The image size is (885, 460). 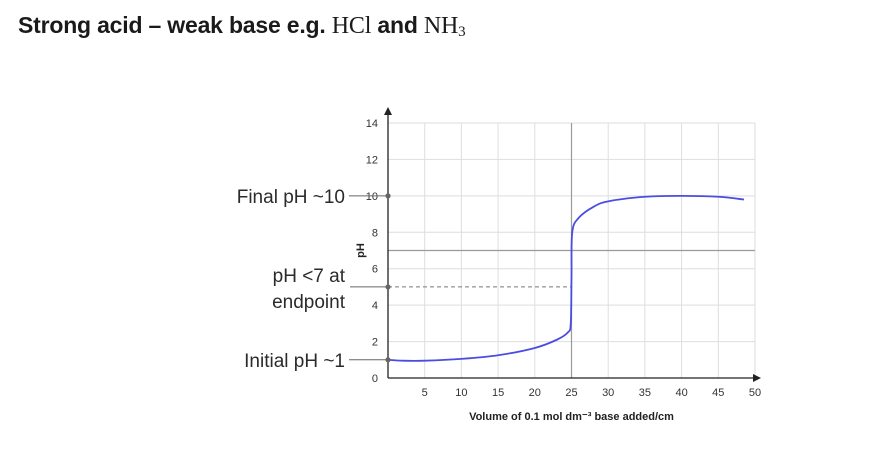 I want to click on annotation-label: Initial pH ~1, so click(x=294, y=361).